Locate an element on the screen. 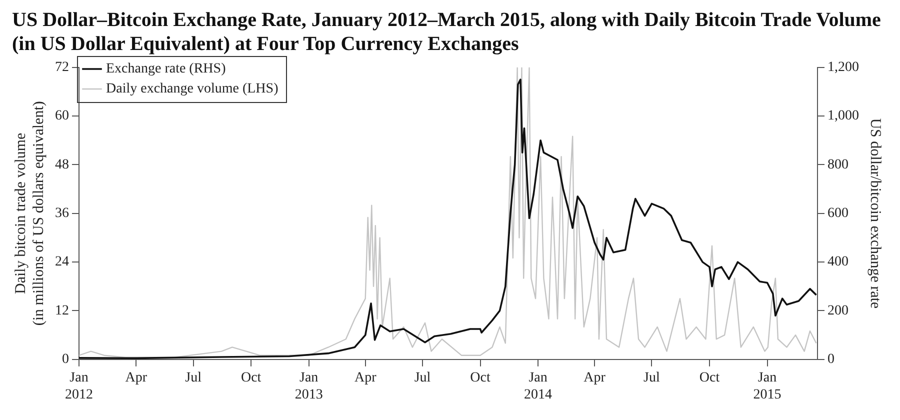  y2-tick-label: 800 is located at coordinates (838, 164).